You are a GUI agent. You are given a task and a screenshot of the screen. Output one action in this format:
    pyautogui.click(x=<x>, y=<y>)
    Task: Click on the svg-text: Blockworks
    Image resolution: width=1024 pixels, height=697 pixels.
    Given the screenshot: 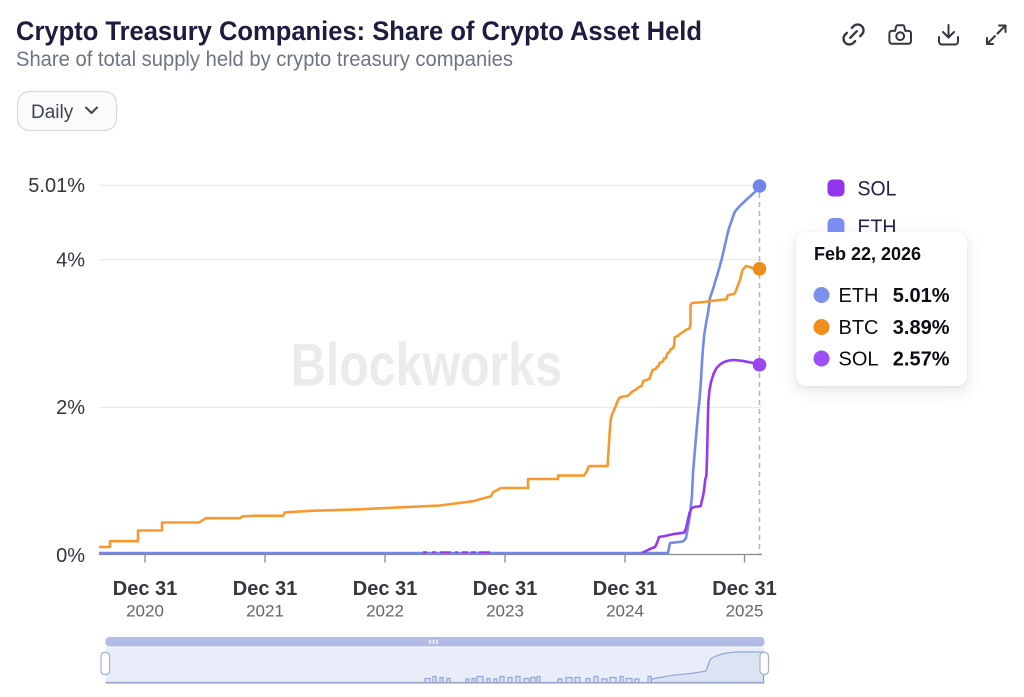 What is the action you would take?
    pyautogui.click(x=426, y=365)
    